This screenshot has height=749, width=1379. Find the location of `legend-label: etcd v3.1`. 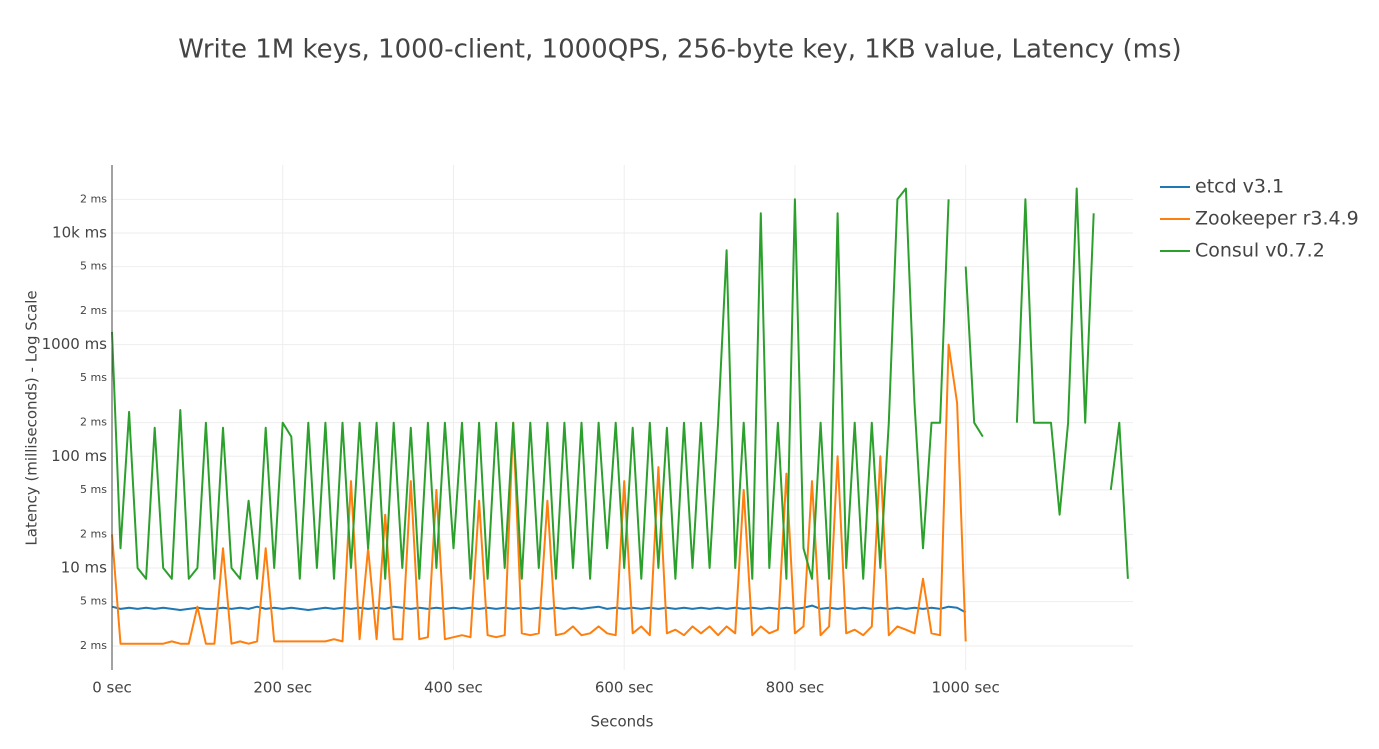

legend-label: etcd v3.1 is located at coordinates (1239, 187).